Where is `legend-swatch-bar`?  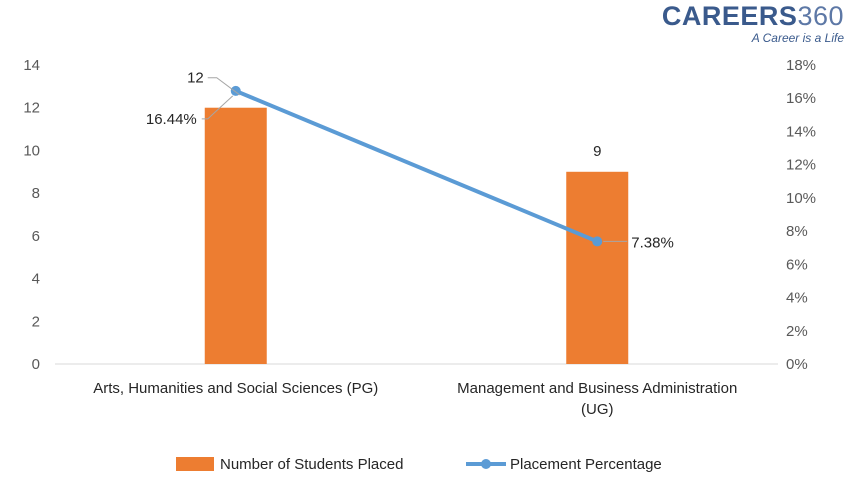 legend-swatch-bar is located at coordinates (195, 464).